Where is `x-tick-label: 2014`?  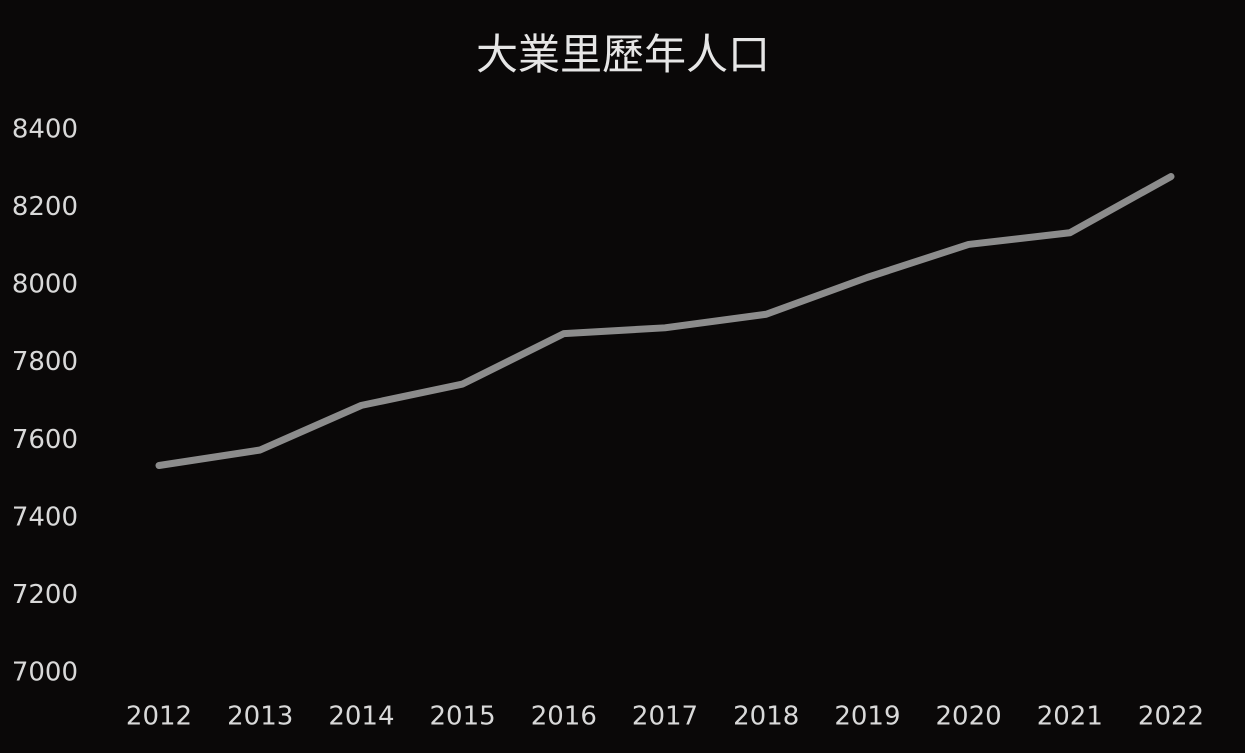
x-tick-label: 2014 is located at coordinates (361, 717).